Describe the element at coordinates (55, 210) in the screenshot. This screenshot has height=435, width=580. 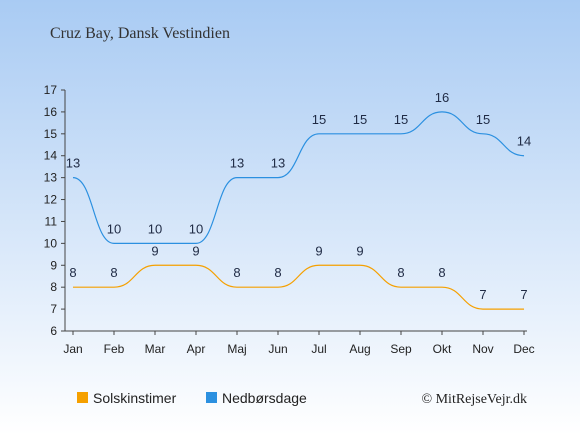
I see `y-axis: 6 7 8 9 10 11 12 13 14 15 16 17` at that location.